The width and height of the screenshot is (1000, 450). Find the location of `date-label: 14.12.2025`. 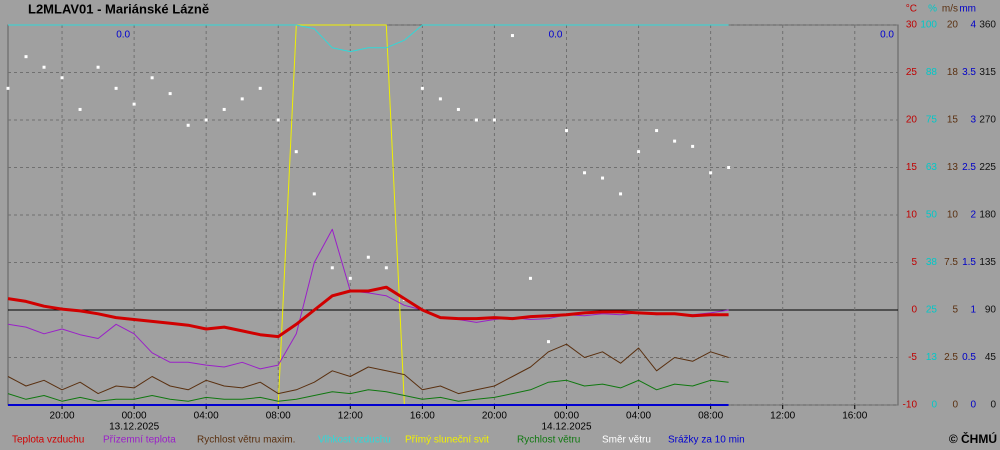

date-label: 14.12.2025 is located at coordinates (566, 427).